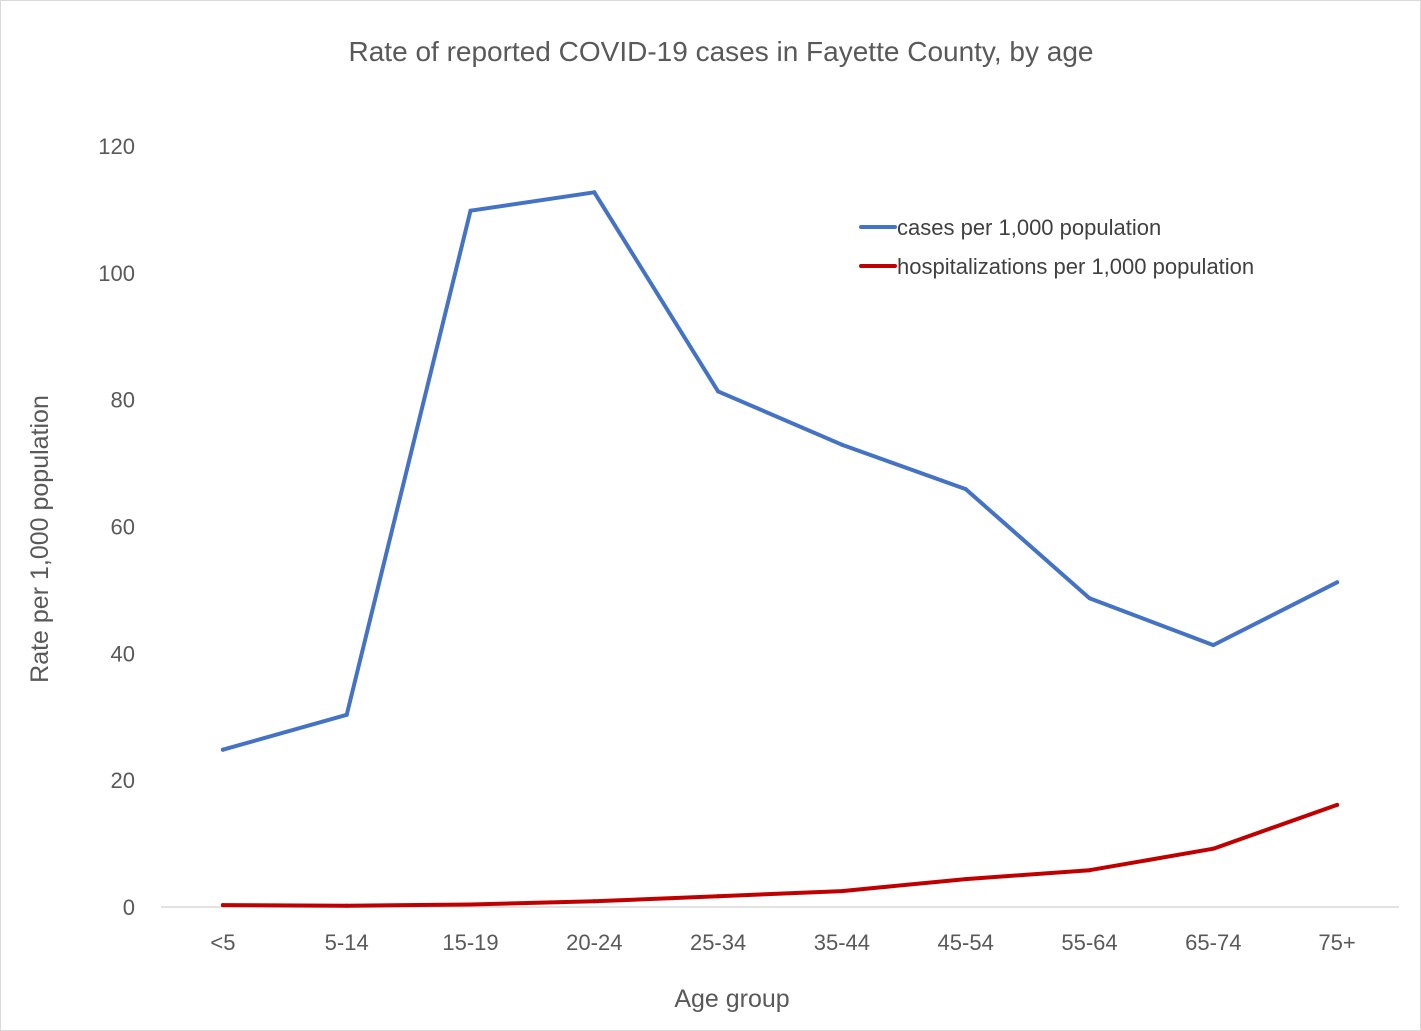 This screenshot has width=1421, height=1031. What do you see at coordinates (123, 653) in the screenshot?
I see `y-tick-label: 40` at bounding box center [123, 653].